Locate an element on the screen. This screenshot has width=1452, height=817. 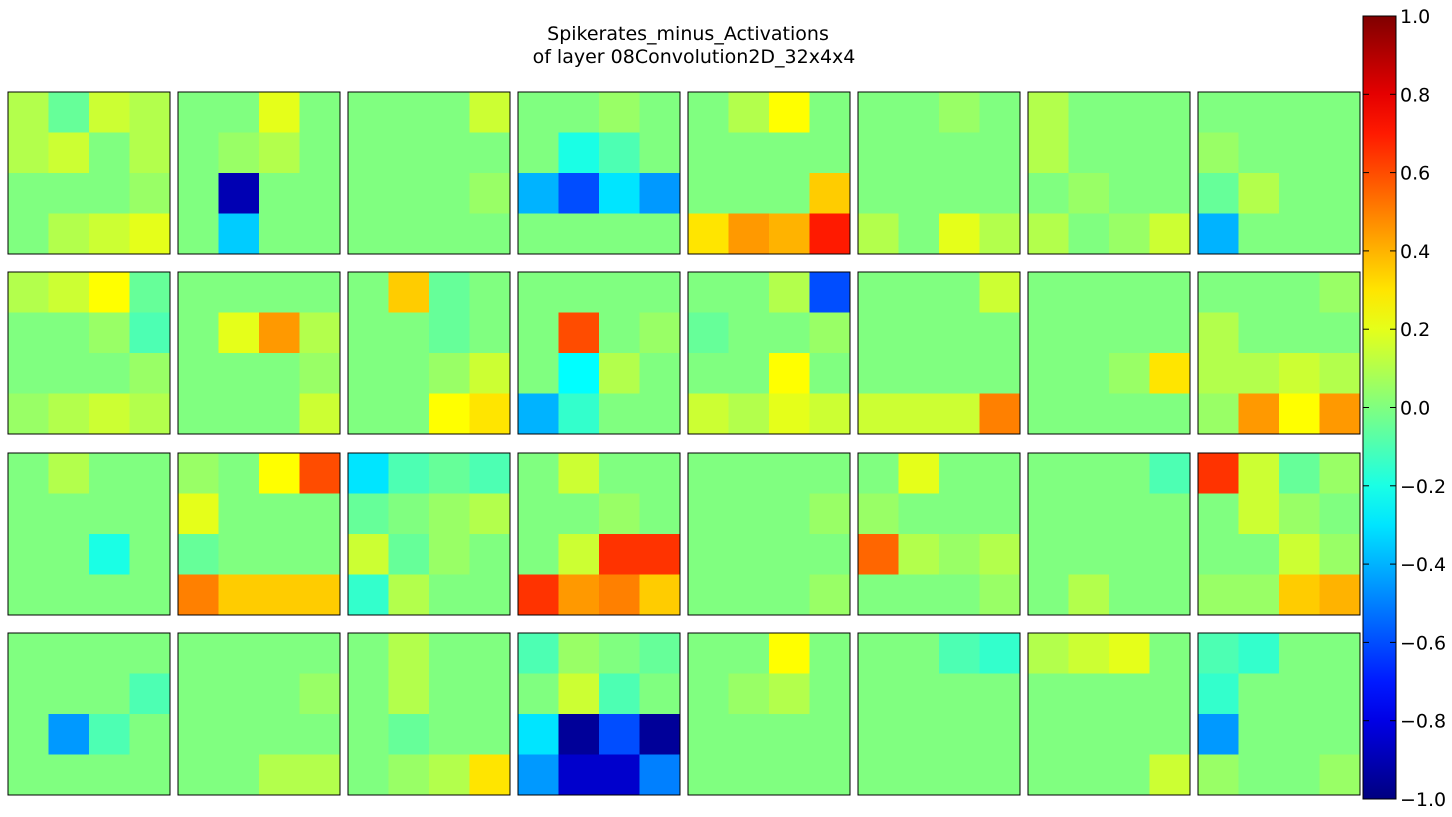
colorbar-tick-label: 0.8 is located at coordinates (1415, 95).